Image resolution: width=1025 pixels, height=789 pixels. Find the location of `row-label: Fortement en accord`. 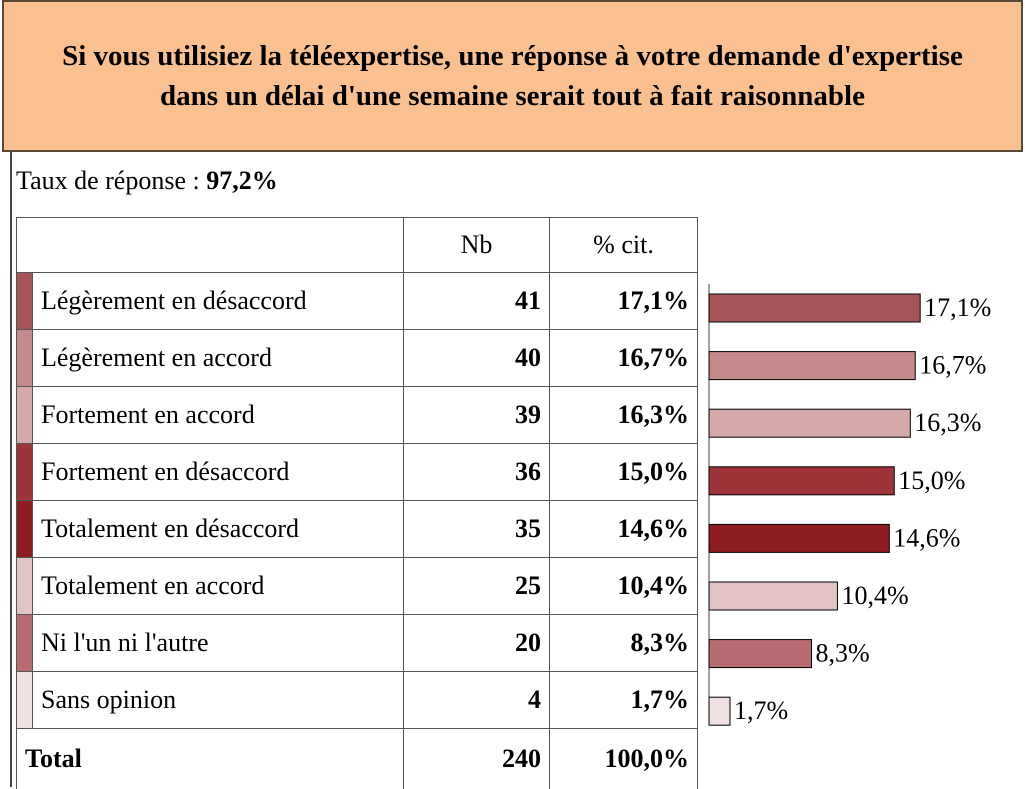

row-label: Fortement en accord is located at coordinates (218, 415).